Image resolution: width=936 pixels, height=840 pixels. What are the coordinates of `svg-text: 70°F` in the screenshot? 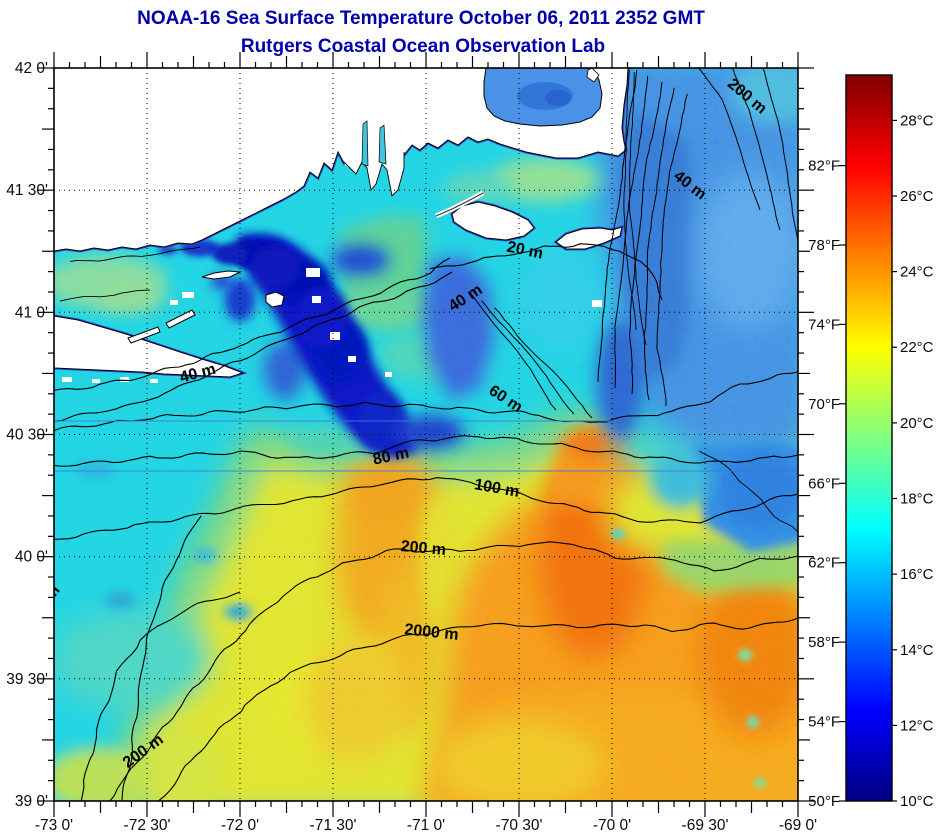 It's located at (824, 404).